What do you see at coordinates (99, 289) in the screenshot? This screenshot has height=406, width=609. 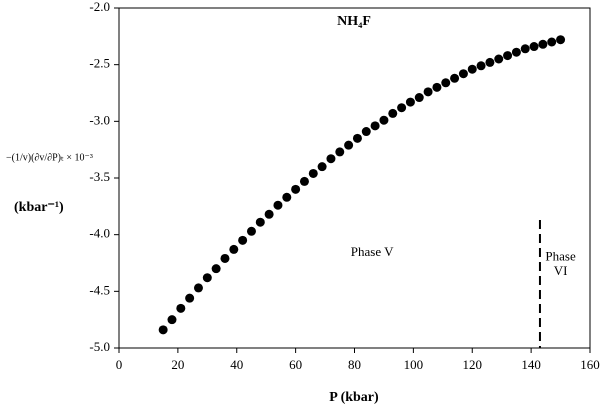 I see `y-tick-label: -4.5` at bounding box center [99, 289].